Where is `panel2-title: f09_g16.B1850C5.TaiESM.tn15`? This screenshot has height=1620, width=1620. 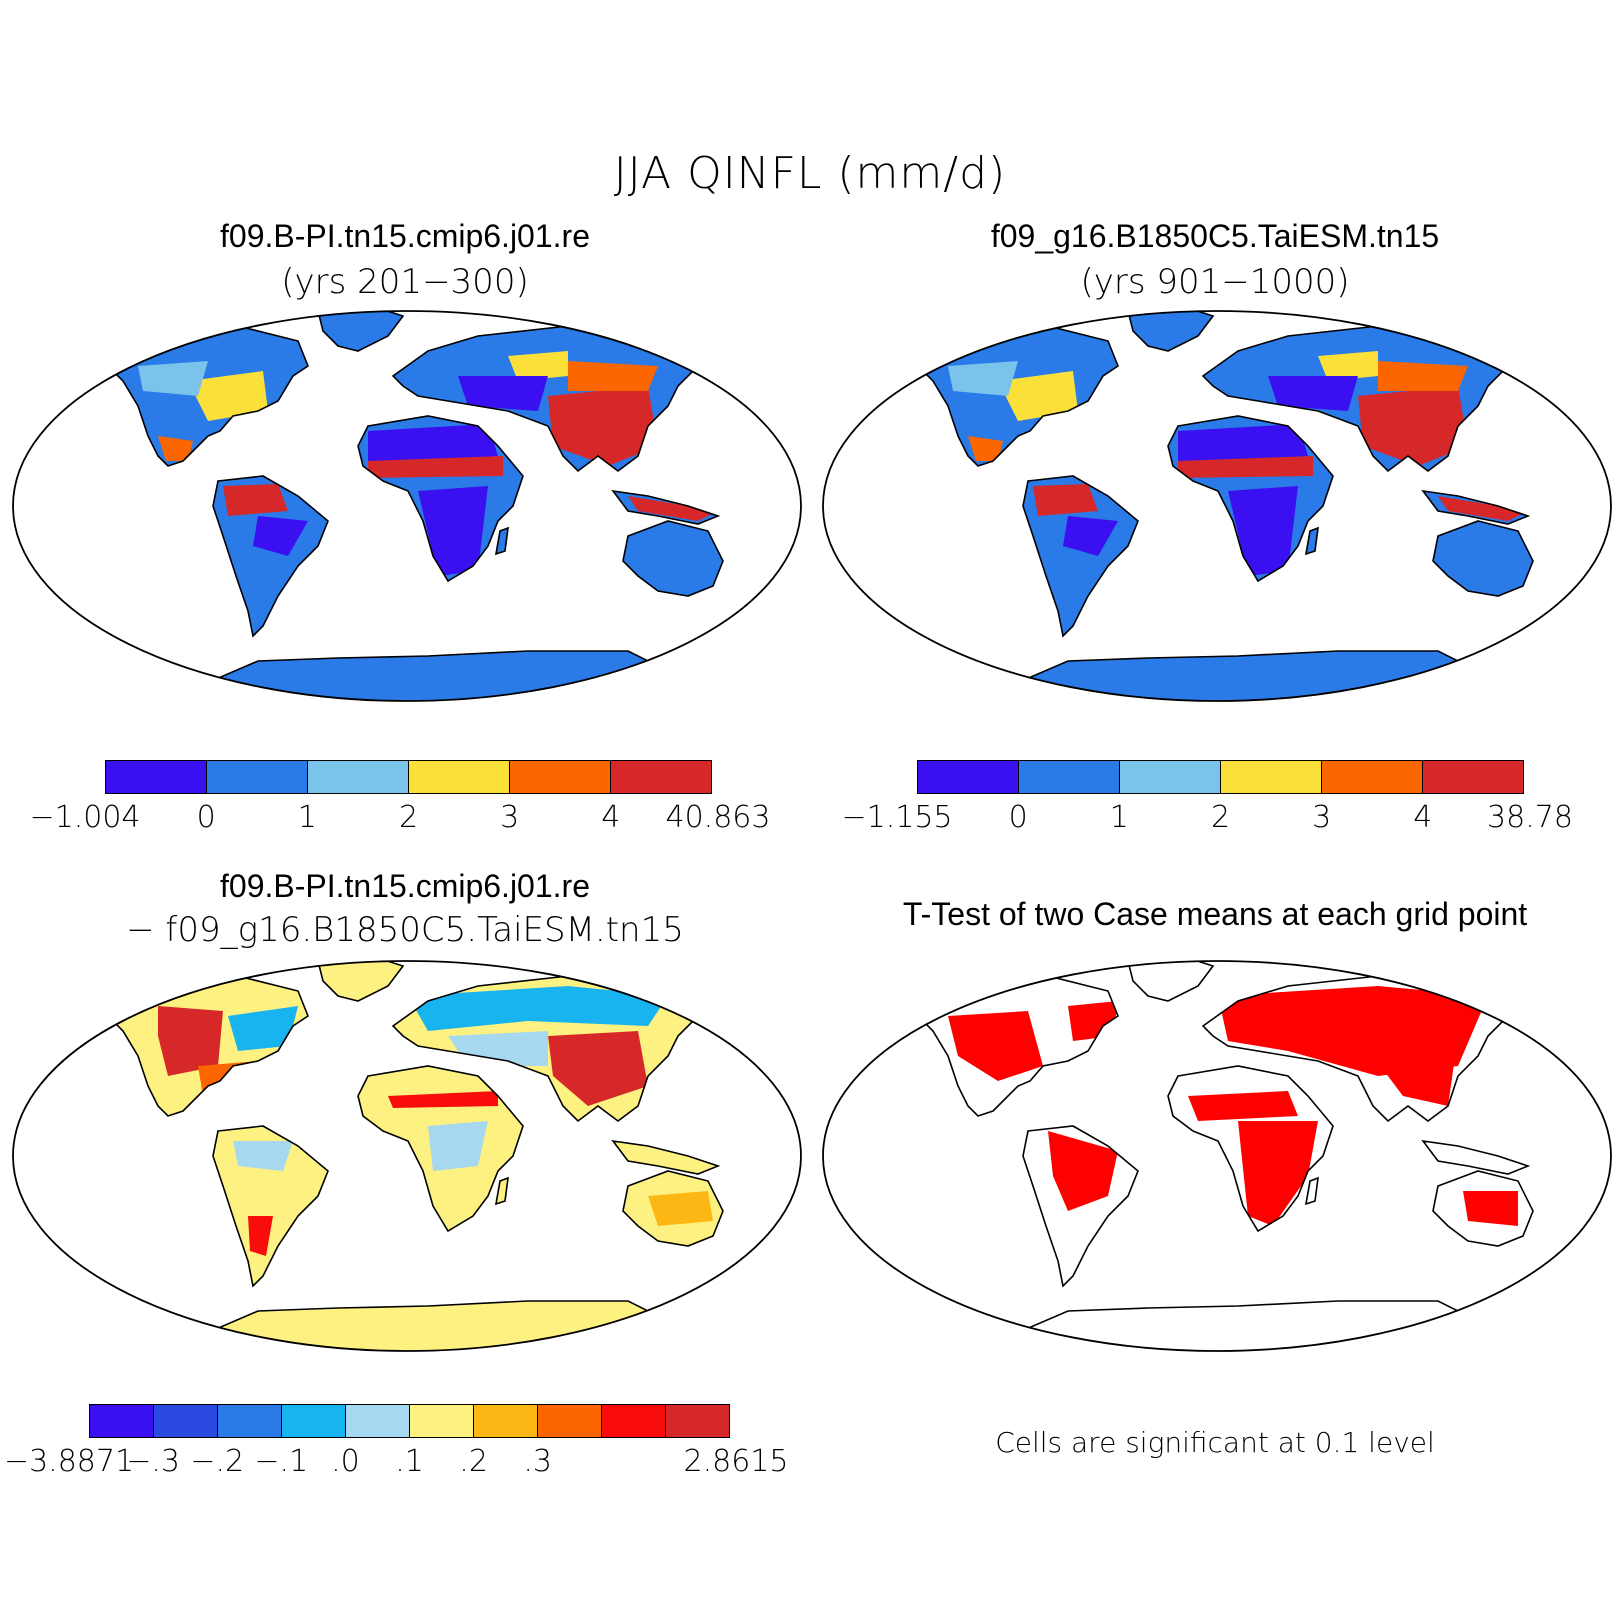 panel2-title: f09_g16.B1850C5.TaiESM.tn15 is located at coordinates (1215, 236).